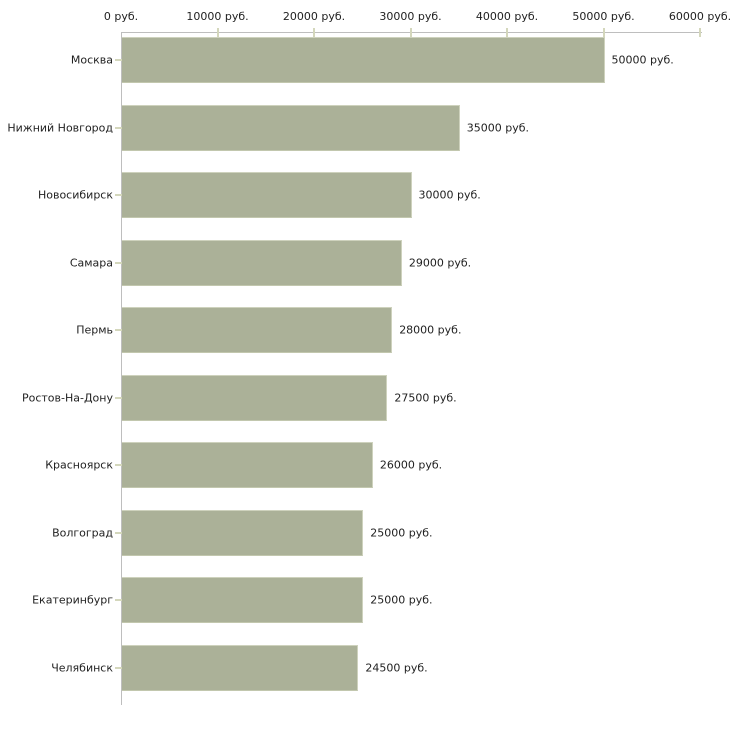  I want to click on x-tick-label: 40000 руб., so click(507, 16).